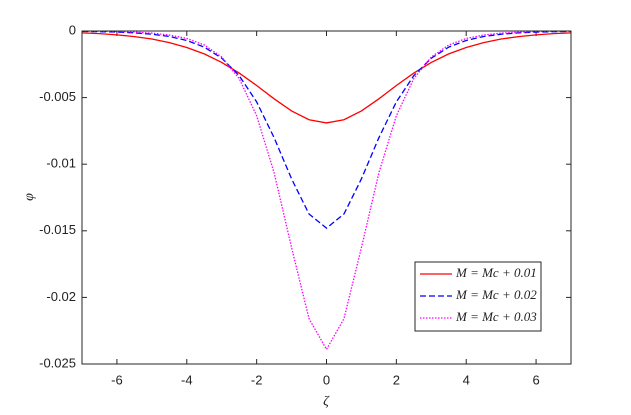 The width and height of the screenshot is (631, 415). I want to click on legend-label: M = Mc + 0.03, so click(496, 316).